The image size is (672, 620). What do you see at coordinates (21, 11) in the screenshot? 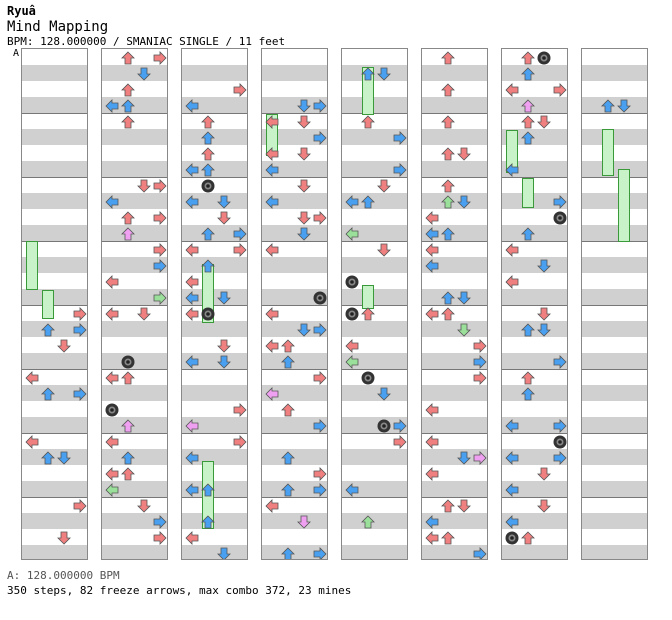
I see `song-artist: Ryuâ` at bounding box center [21, 11].